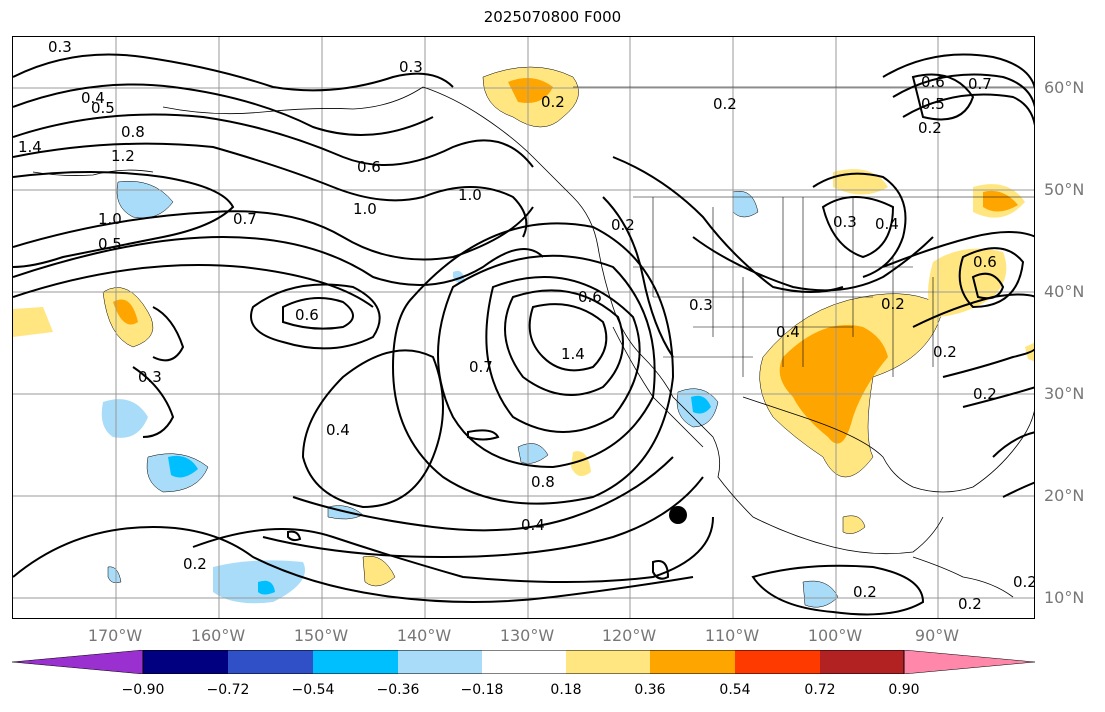 The width and height of the screenshot is (1105, 712). I want to click on lat-label: 40°N, so click(1064, 291).